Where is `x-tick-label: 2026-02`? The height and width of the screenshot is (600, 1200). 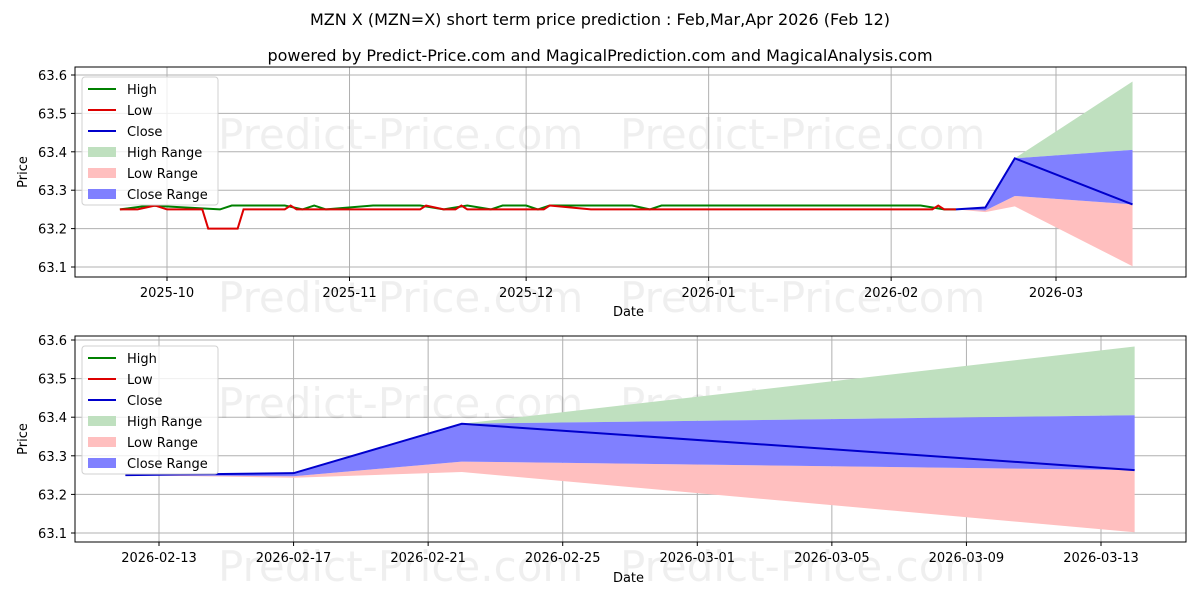
x-tick-label: 2026-02 is located at coordinates (891, 293).